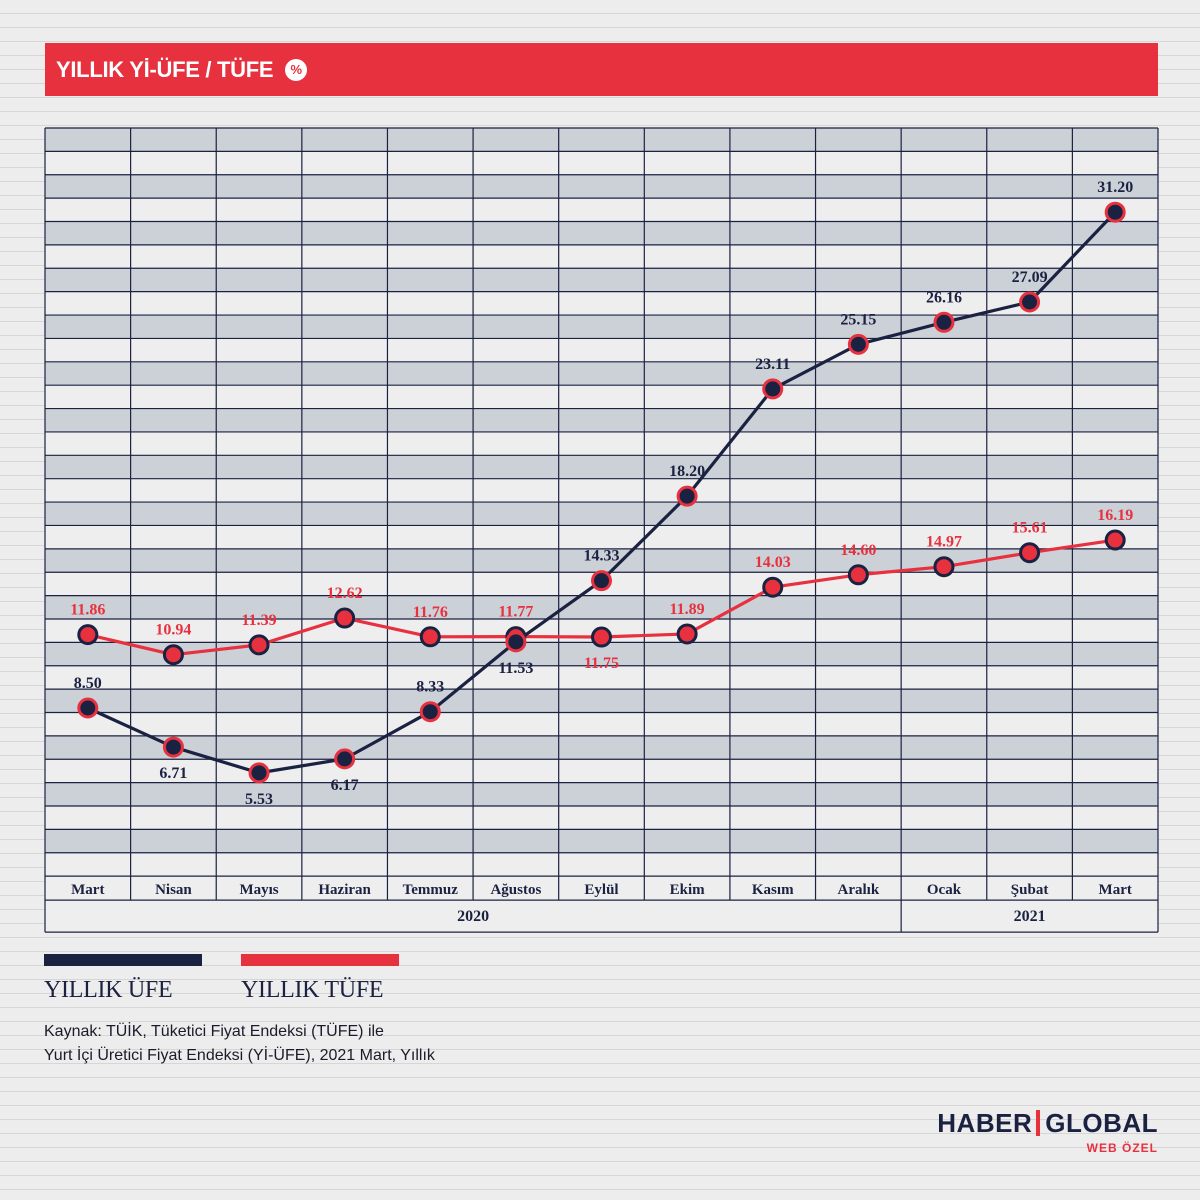 The width and height of the screenshot is (1200, 1200). What do you see at coordinates (258, 890) in the screenshot?
I see `x-tick-label: Mayıs` at bounding box center [258, 890].